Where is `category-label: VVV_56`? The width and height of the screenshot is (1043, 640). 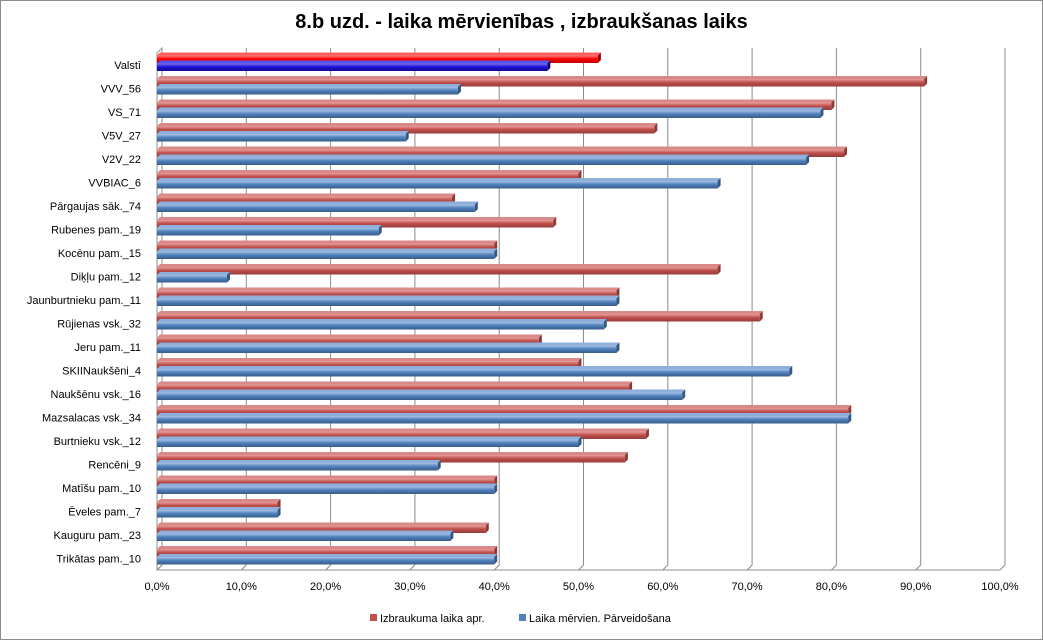
category-label: VVV_56 is located at coordinates (121, 89).